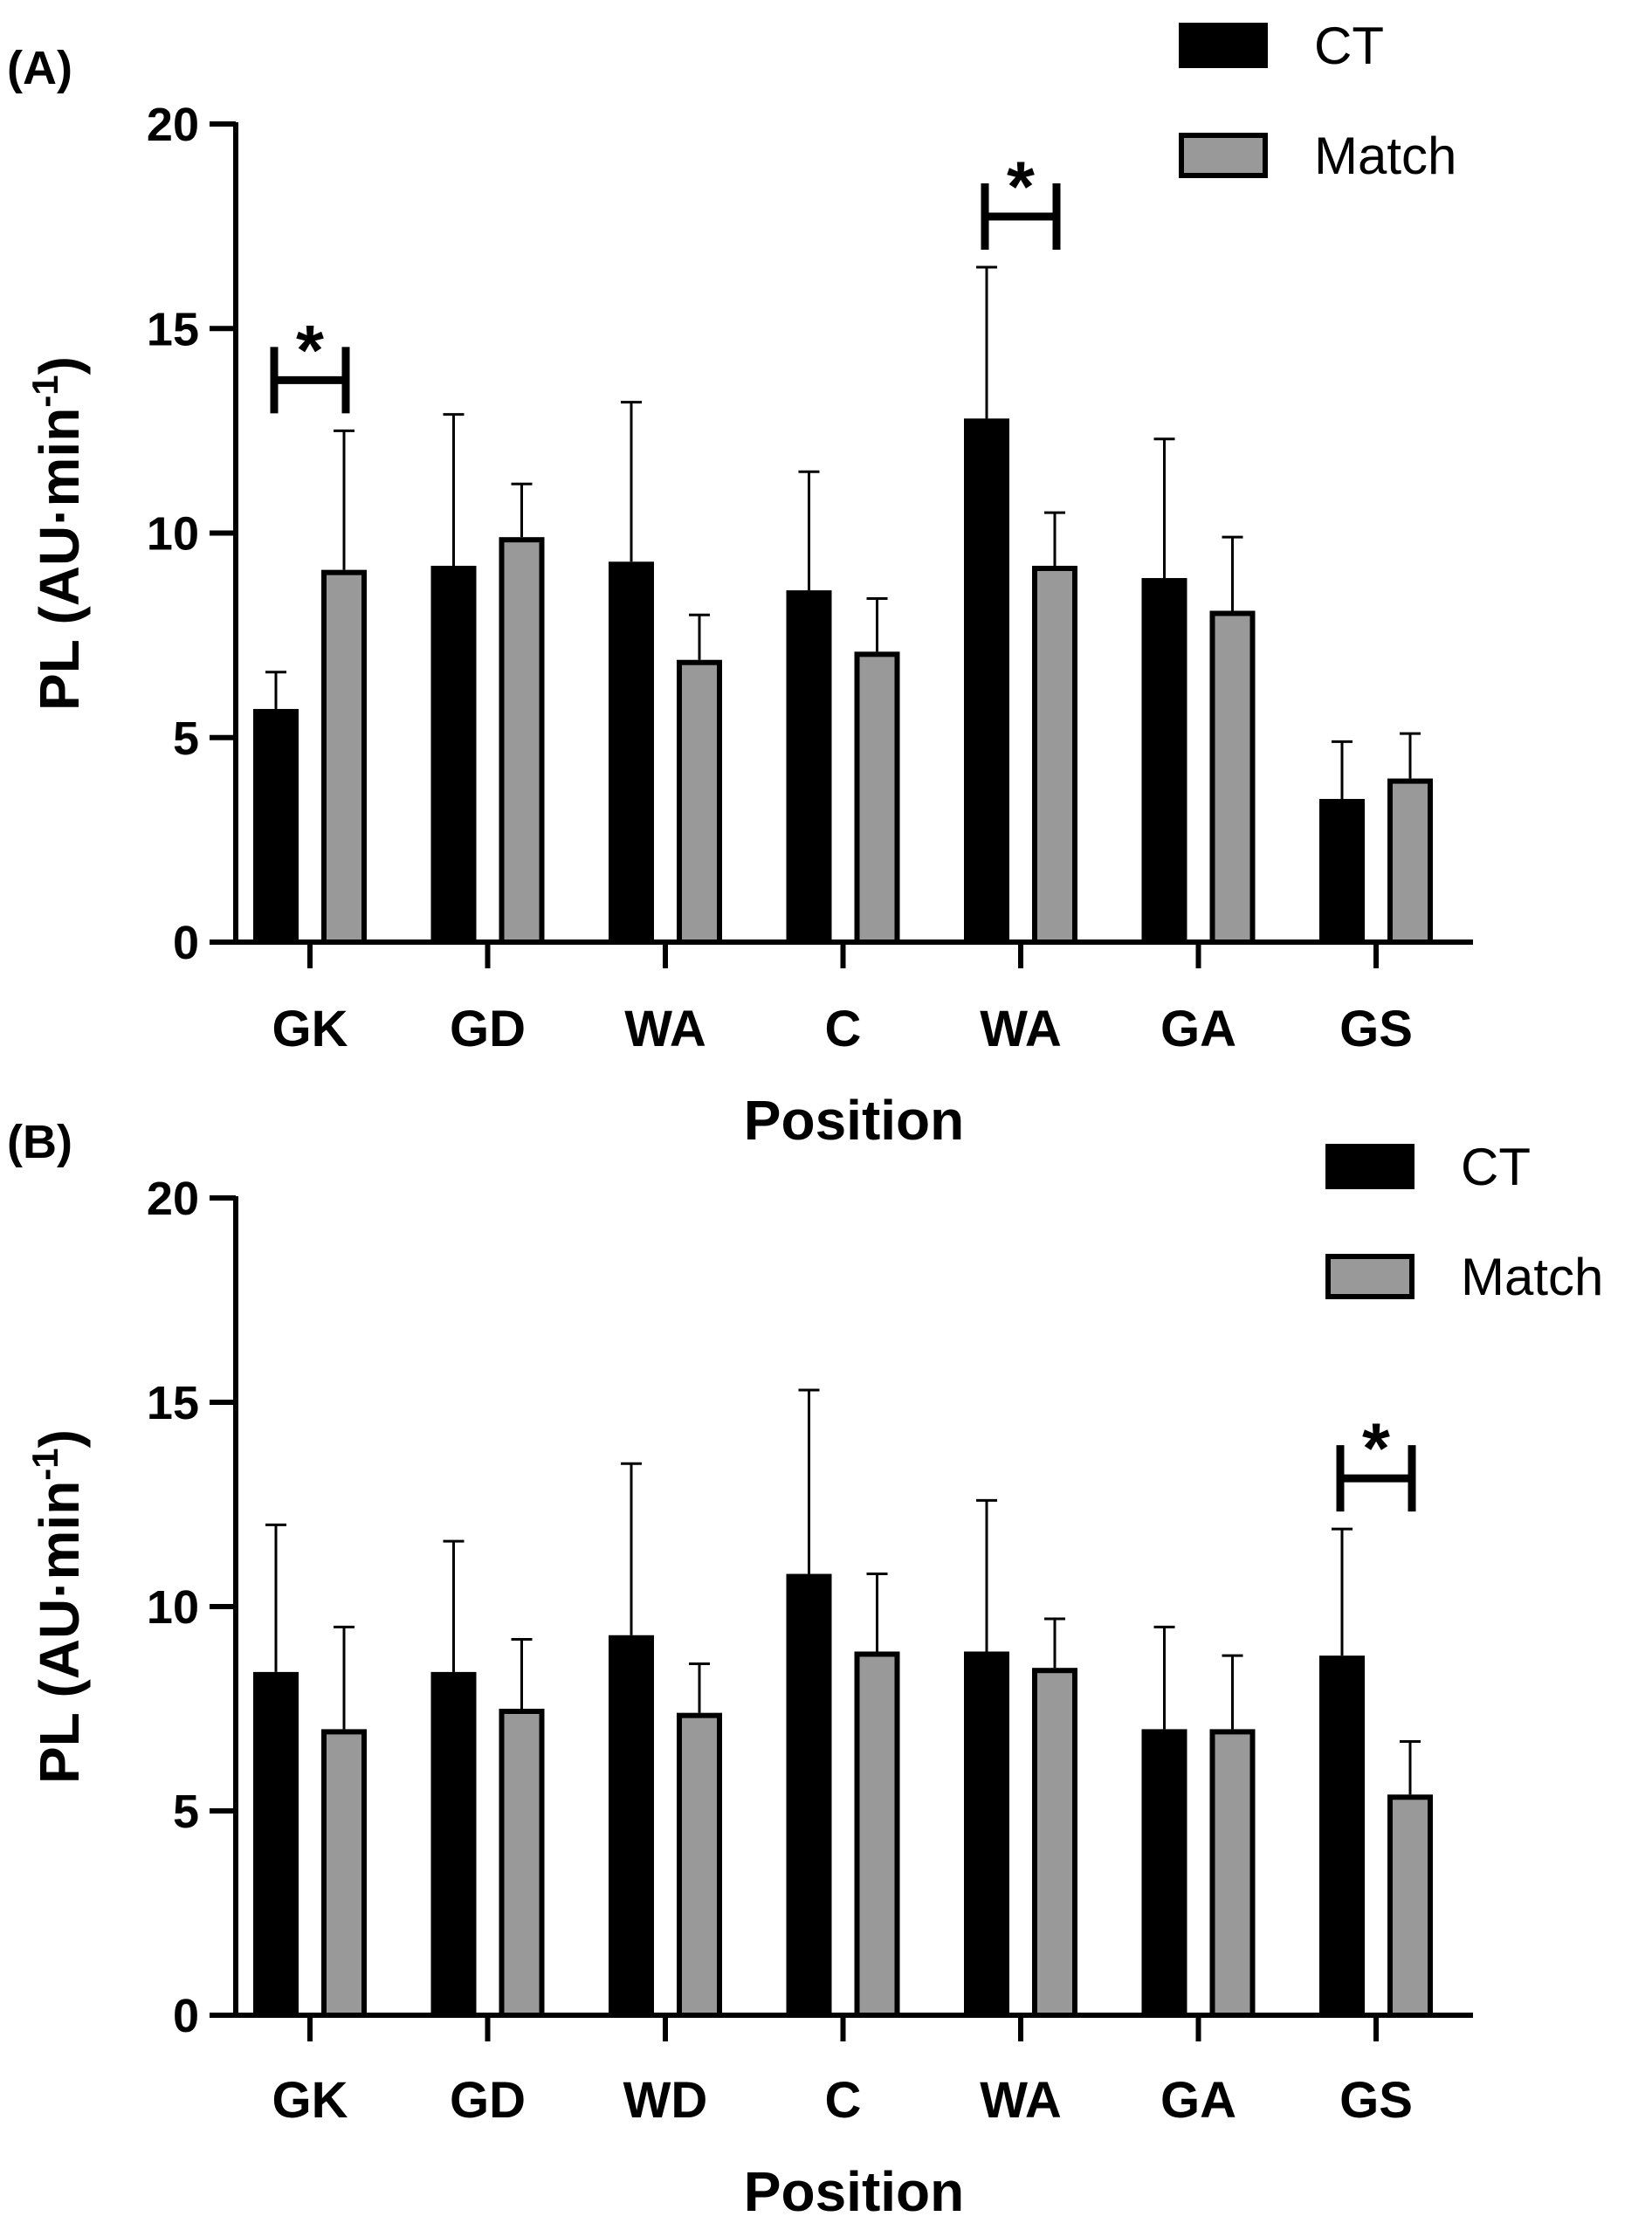 Image resolution: width=1652 pixels, height=2237 pixels. What do you see at coordinates (39, 68) in the screenshot?
I see `panel-label: (A)` at bounding box center [39, 68].